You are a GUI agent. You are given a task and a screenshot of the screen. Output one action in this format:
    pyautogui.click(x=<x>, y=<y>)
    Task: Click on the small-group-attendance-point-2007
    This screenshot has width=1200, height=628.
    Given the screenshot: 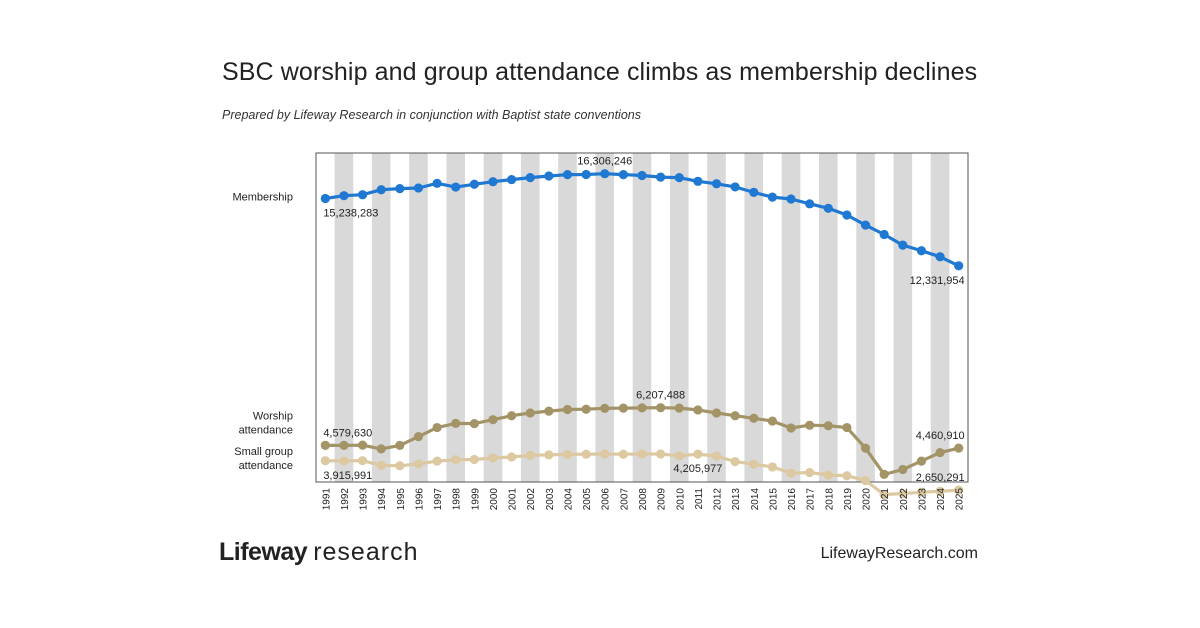 What is the action you would take?
    pyautogui.click(x=623, y=454)
    